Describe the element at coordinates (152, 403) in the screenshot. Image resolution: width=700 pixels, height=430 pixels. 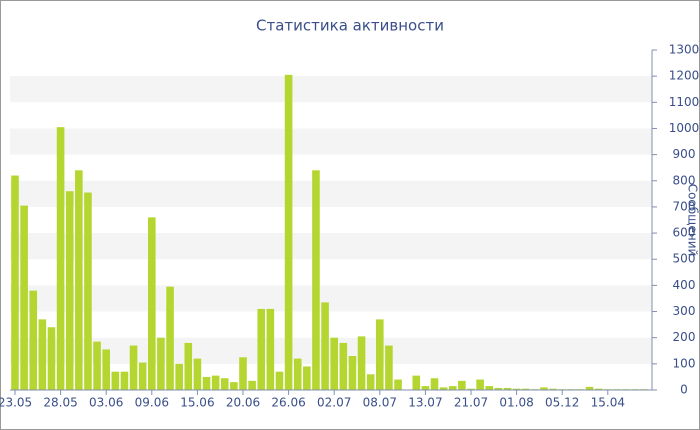
I see `x-tick-label: 09.06` at that location.